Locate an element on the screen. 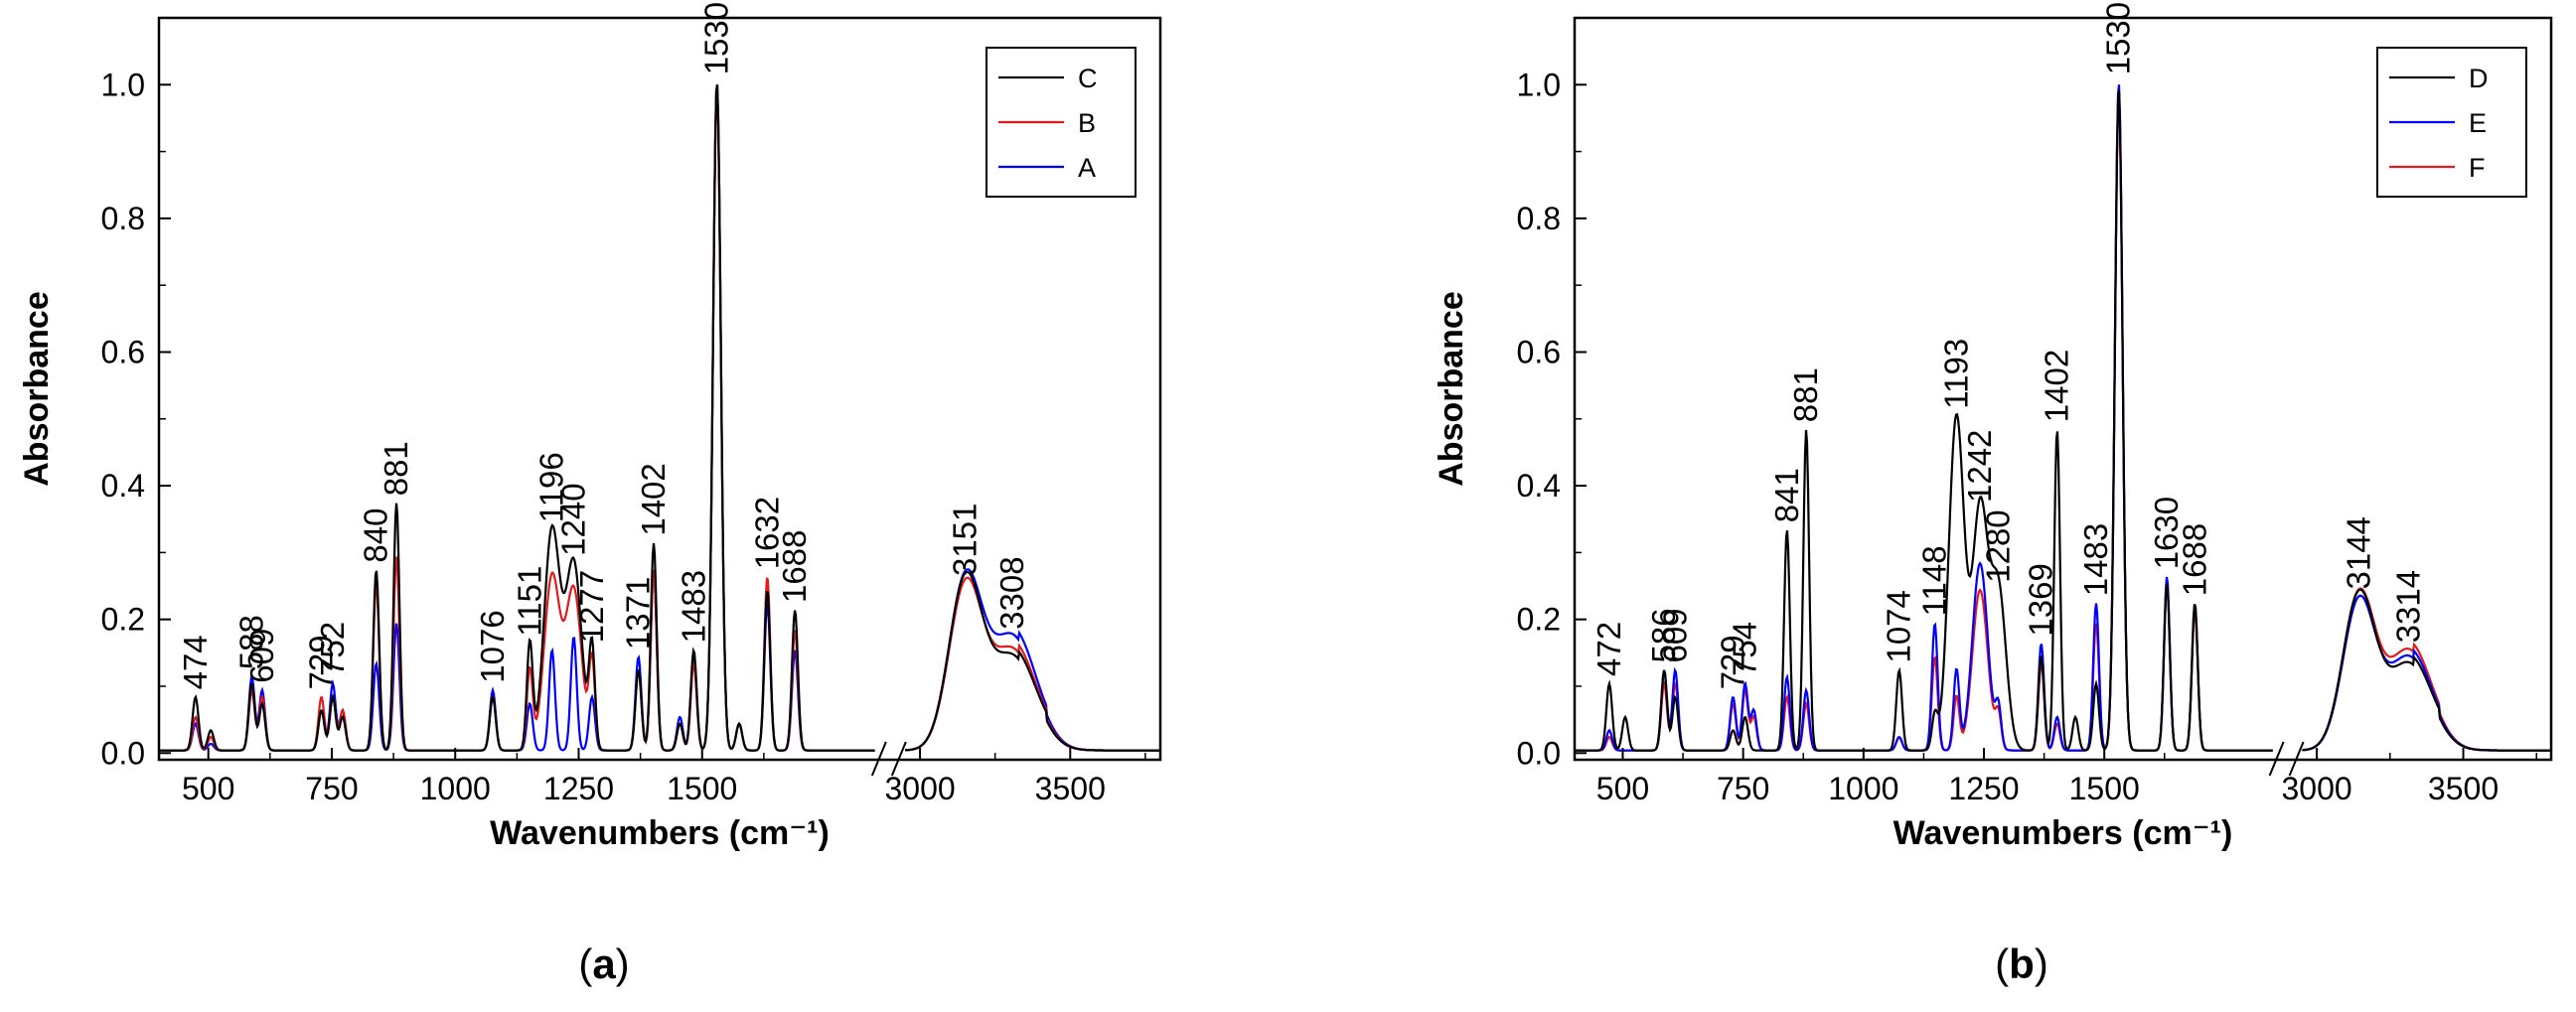 The image size is (2576, 1012). legend: CBA is located at coordinates (1060, 122).